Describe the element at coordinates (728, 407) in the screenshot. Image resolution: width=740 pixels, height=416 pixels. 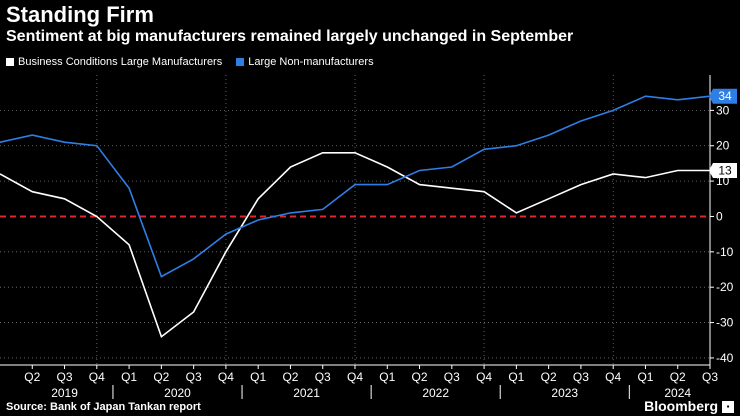
I see `brand-mark-icon: ▪` at that location.